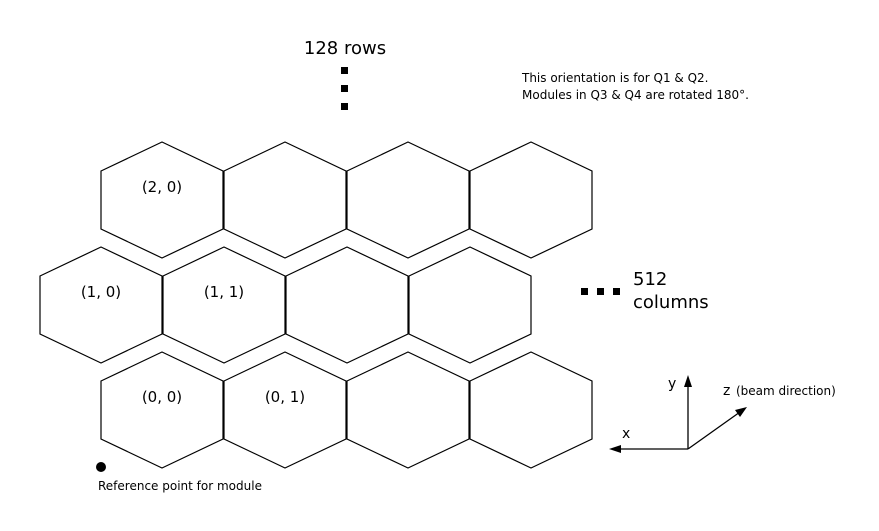 This screenshot has height=531, width=879. Describe the element at coordinates (626, 434) in the screenshot. I see `x-axis-label: x` at that location.